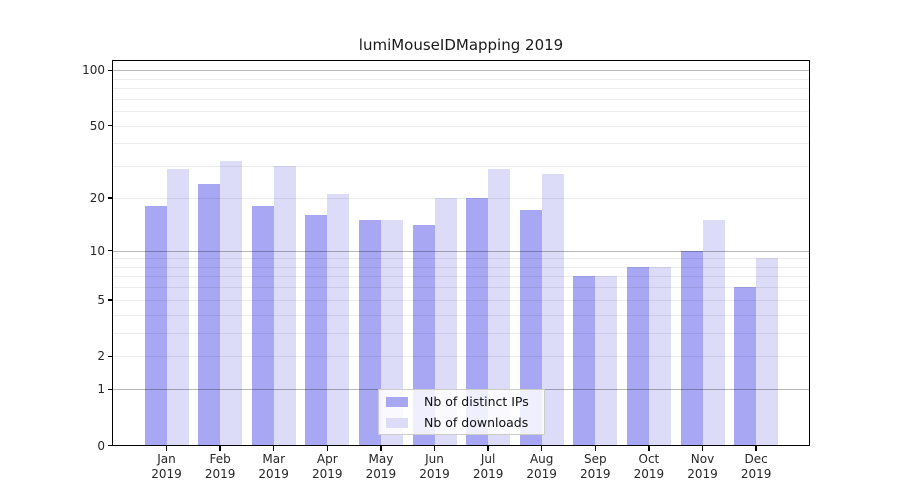  I want to click on bar-downloads-aug, so click(552, 310).